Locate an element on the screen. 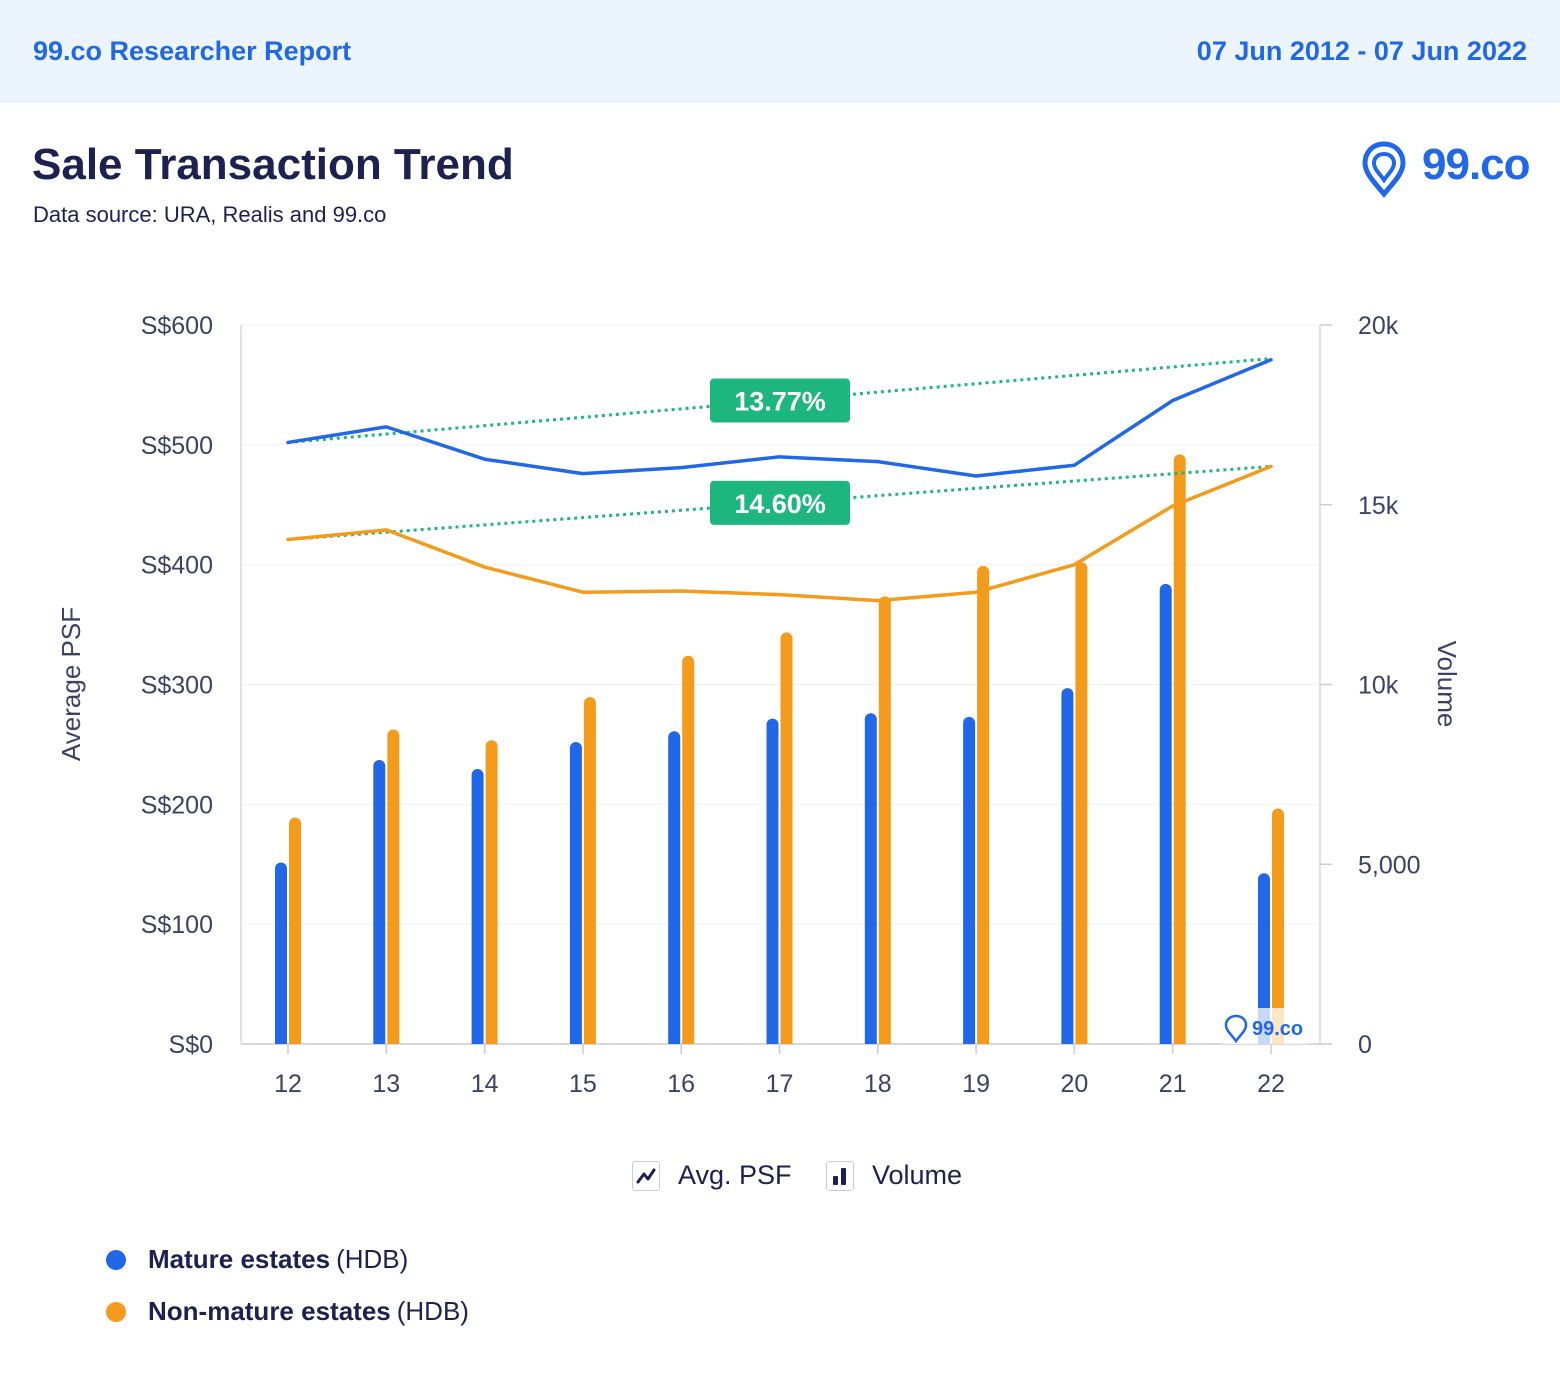 The width and height of the screenshot is (1560, 1383). legend-volume-label: Volume is located at coordinates (917, 1175).